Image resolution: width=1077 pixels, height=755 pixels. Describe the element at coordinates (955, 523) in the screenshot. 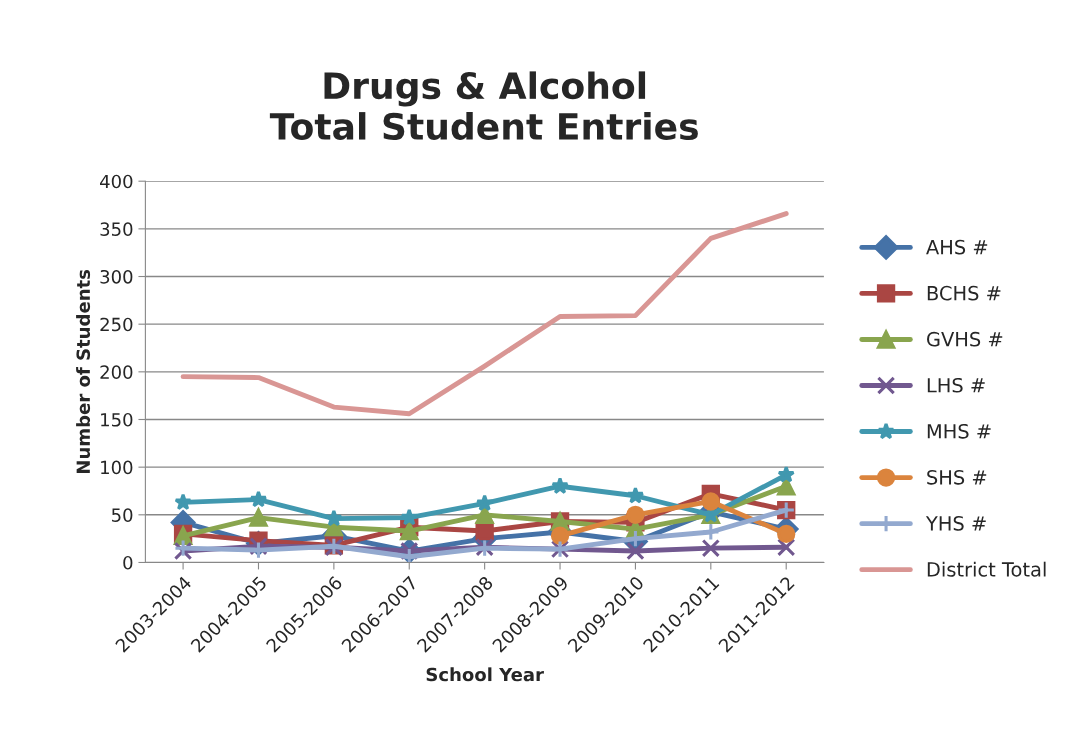

I see `legend-label: YHS #` at that location.